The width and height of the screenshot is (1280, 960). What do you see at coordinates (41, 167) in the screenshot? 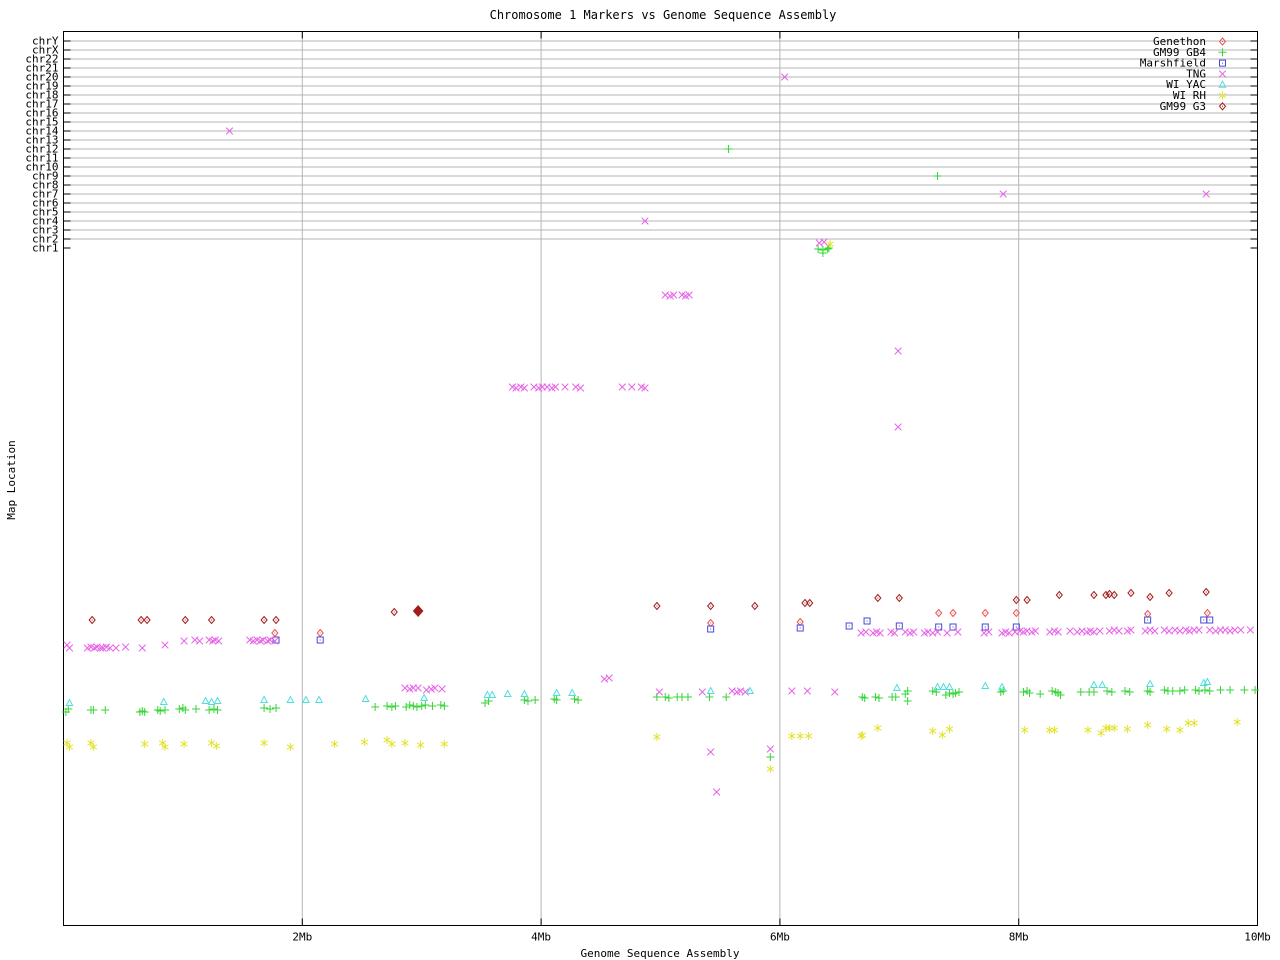
I see `chromosome-tick-label: chr10` at bounding box center [41, 167].